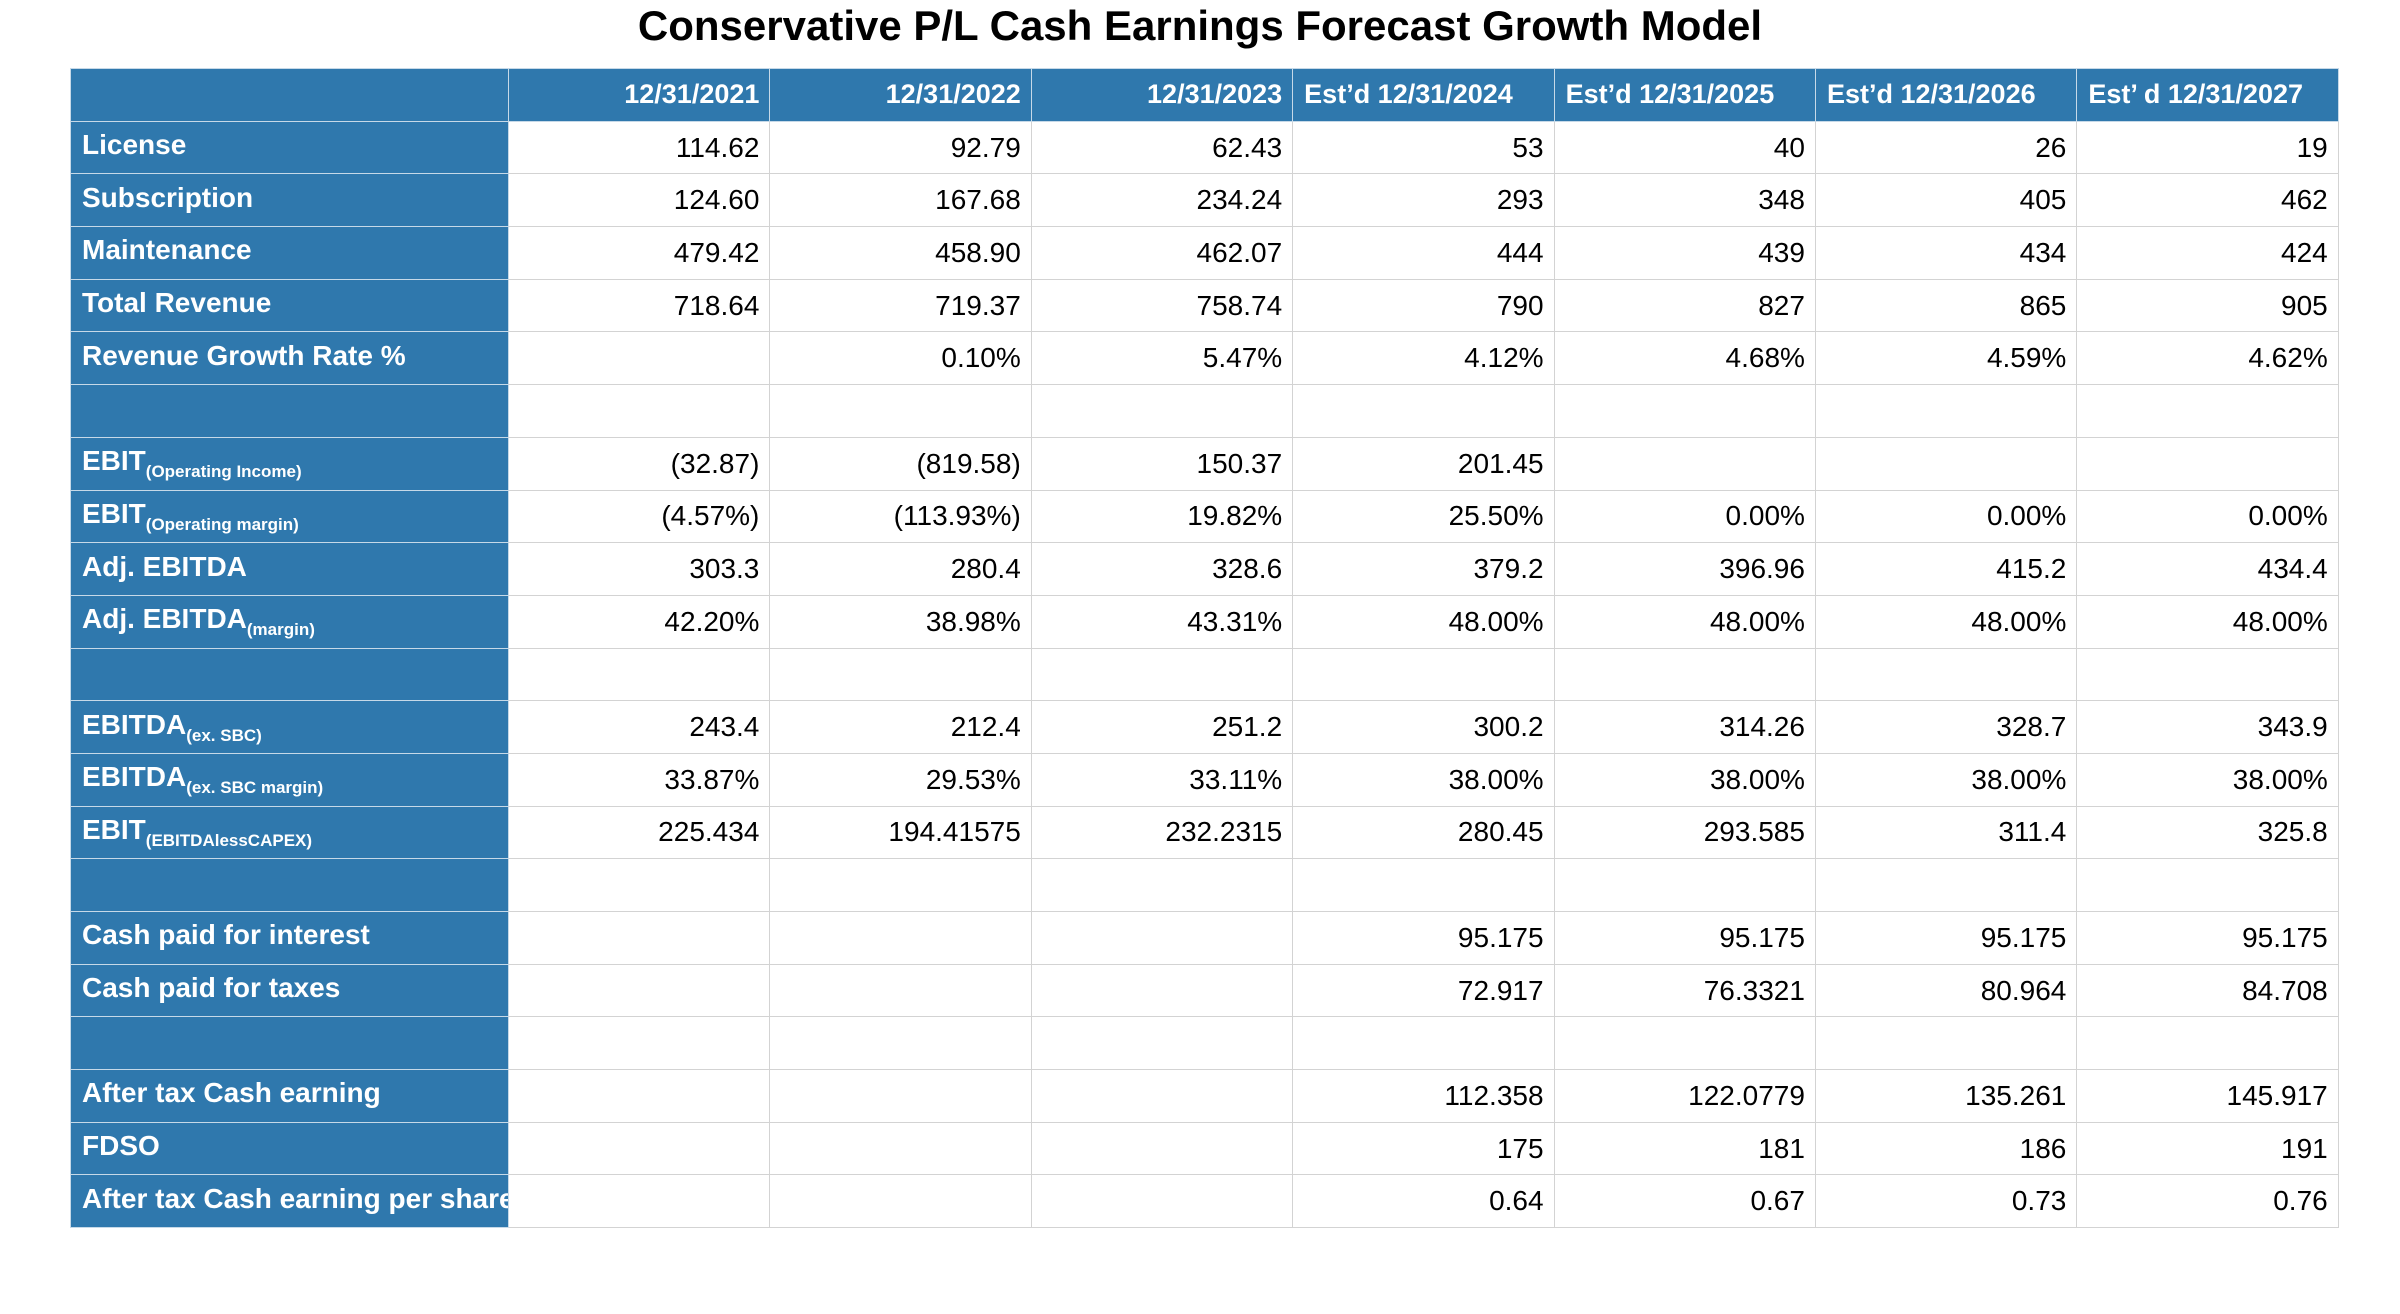 This screenshot has width=2400, height=1314. What do you see at coordinates (1423, 305) in the screenshot?
I see `value-cell: 790` at bounding box center [1423, 305].